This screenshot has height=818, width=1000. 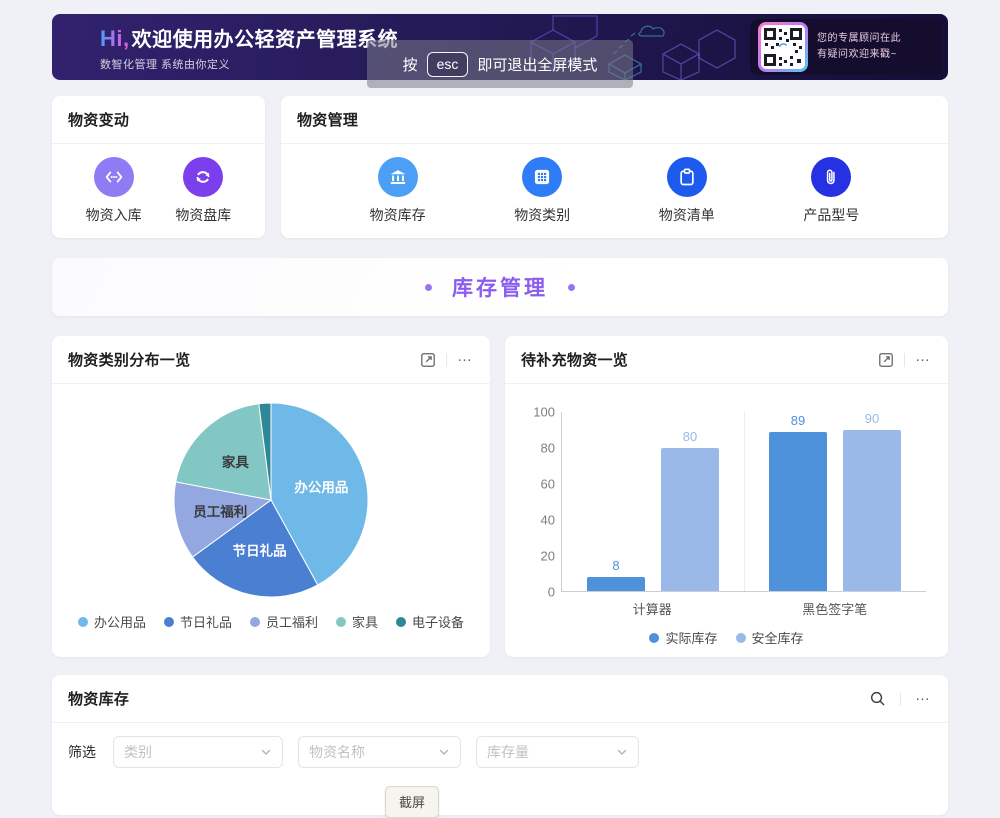 What do you see at coordinates (235, 462) in the screenshot?
I see `svg-text: 家具` at bounding box center [235, 462].